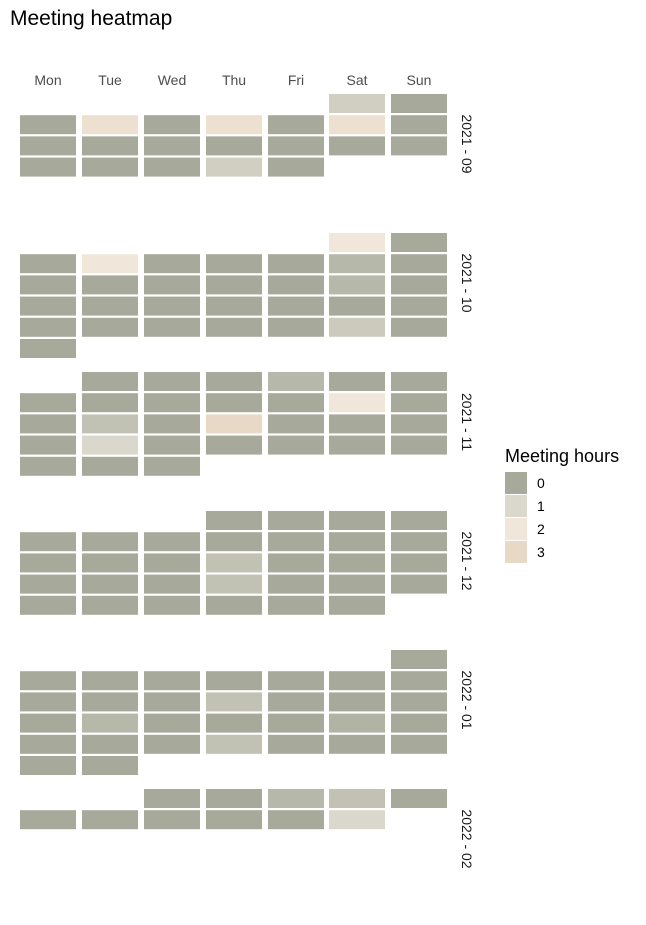  What do you see at coordinates (467, 143) in the screenshot?
I see `month-strip-label: 2021 - 09` at bounding box center [467, 143].